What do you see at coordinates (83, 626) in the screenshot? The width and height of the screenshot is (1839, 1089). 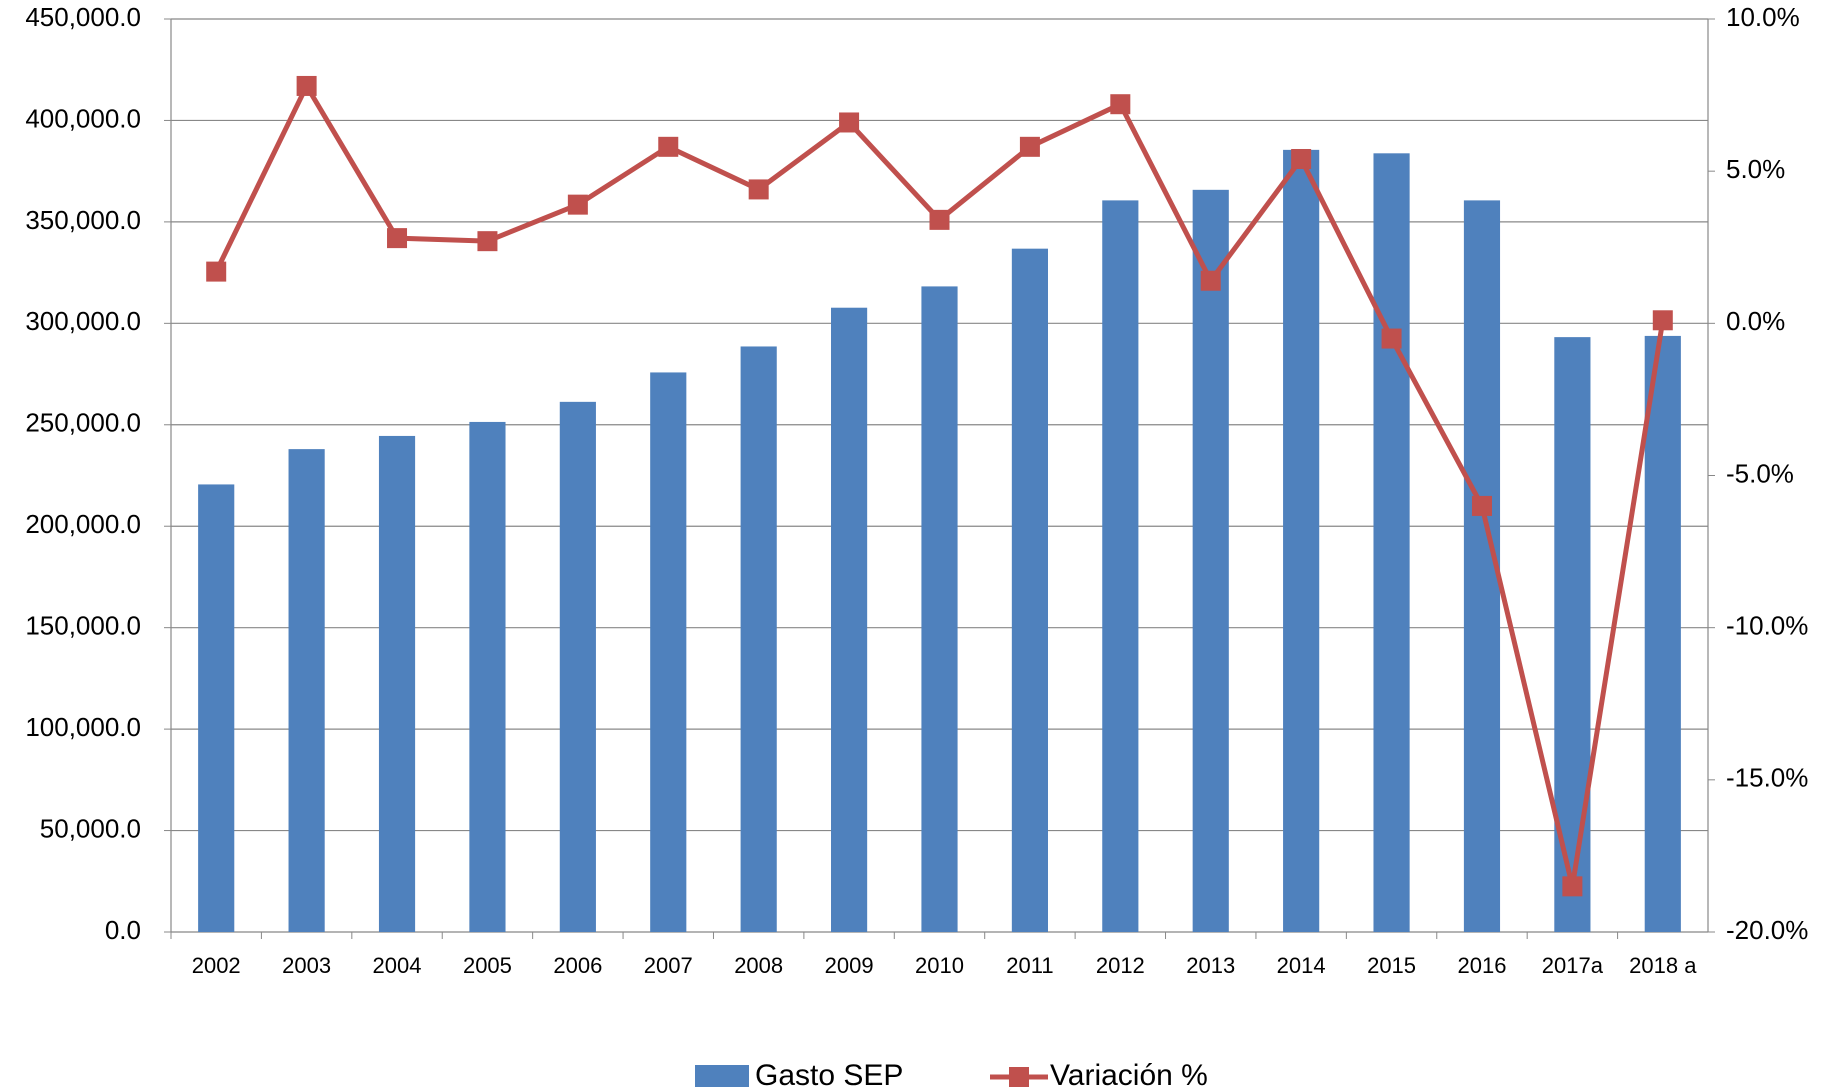 I see `y-tick-label: 150,000.0` at bounding box center [83, 626].